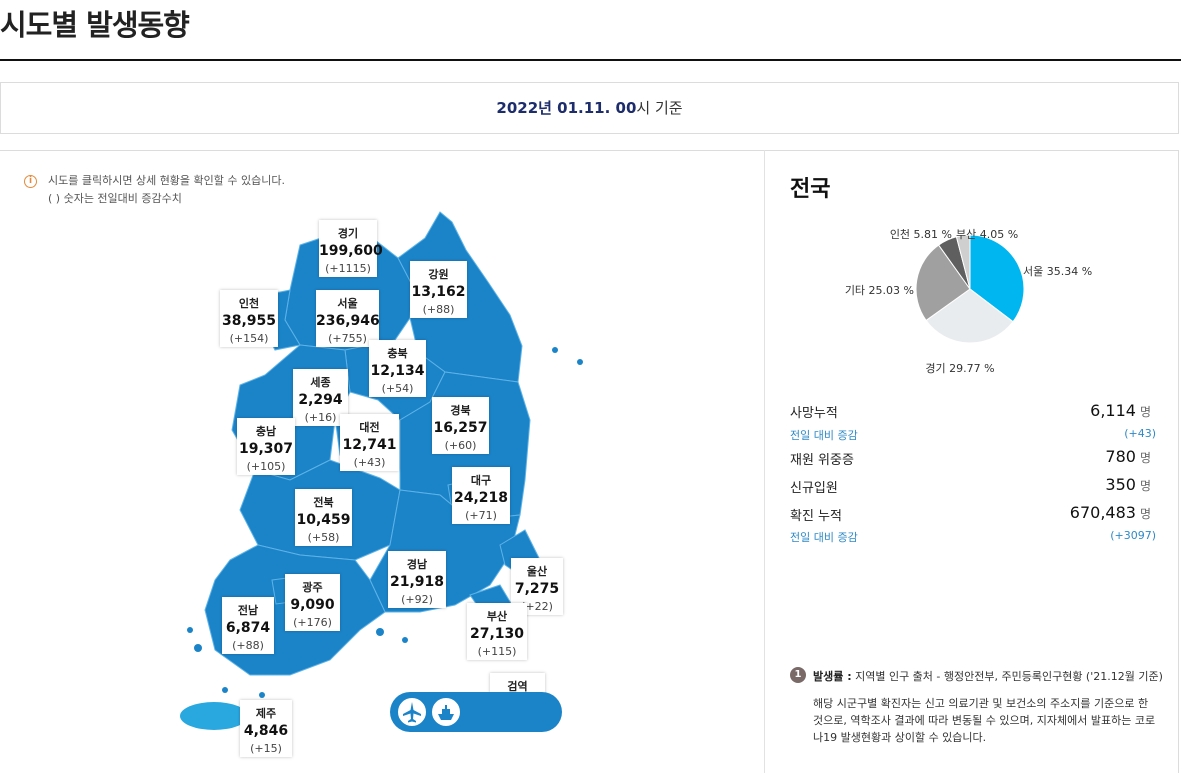 Image resolution: width=1181 pixels, height=773 pixels. Describe the element at coordinates (959, 368) in the screenshot. I see `pie-label-1: 경기 29.77 %` at that location.